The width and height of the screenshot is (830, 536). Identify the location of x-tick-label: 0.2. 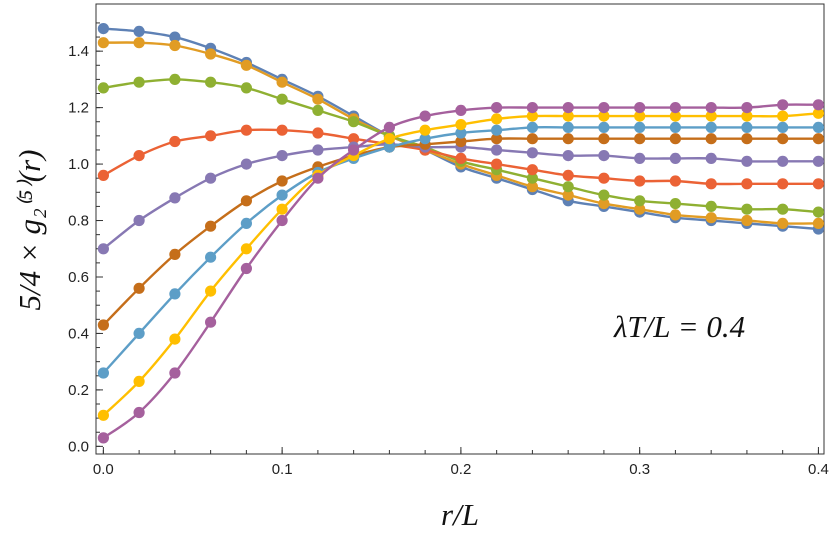
(460, 469).